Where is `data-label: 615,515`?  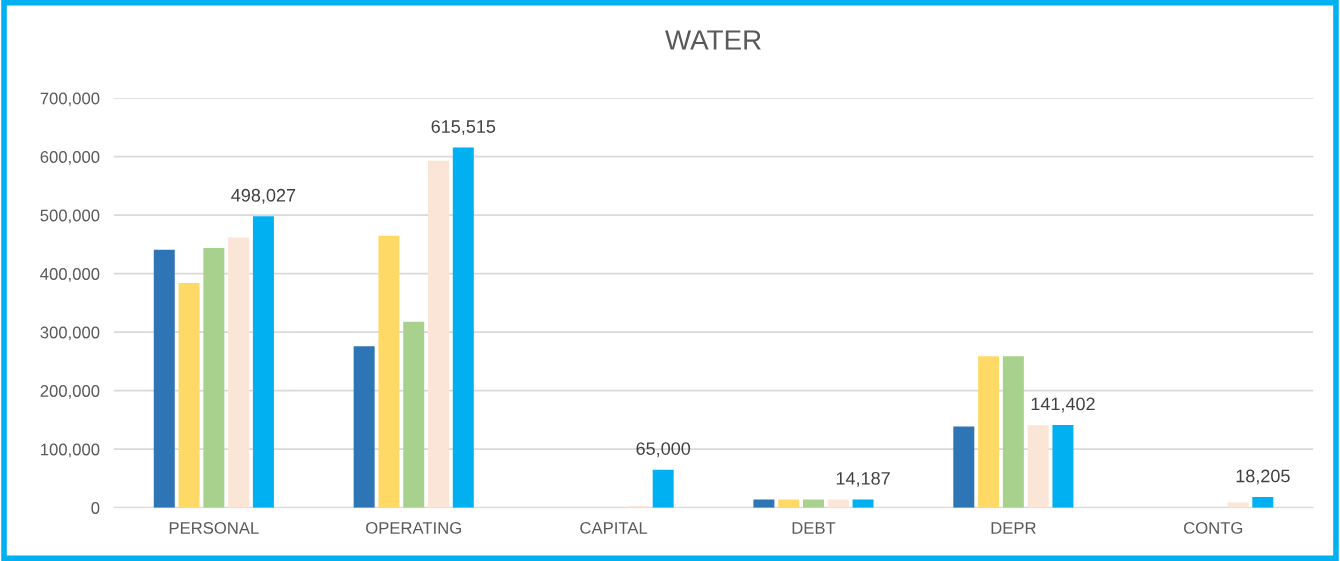
data-label: 615,515 is located at coordinates (463, 128).